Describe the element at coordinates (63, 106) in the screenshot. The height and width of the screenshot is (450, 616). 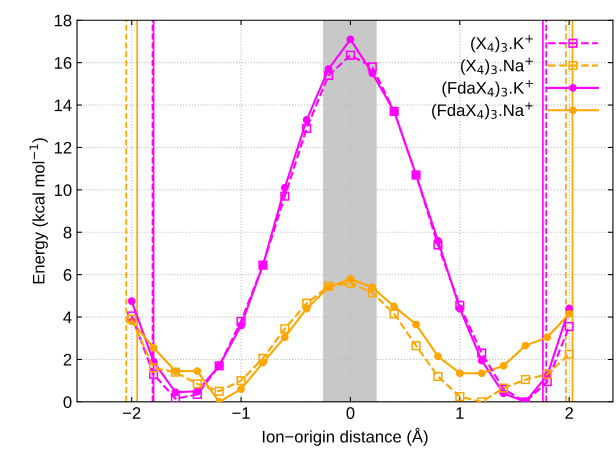
I see `y-tick-label: 14` at that location.